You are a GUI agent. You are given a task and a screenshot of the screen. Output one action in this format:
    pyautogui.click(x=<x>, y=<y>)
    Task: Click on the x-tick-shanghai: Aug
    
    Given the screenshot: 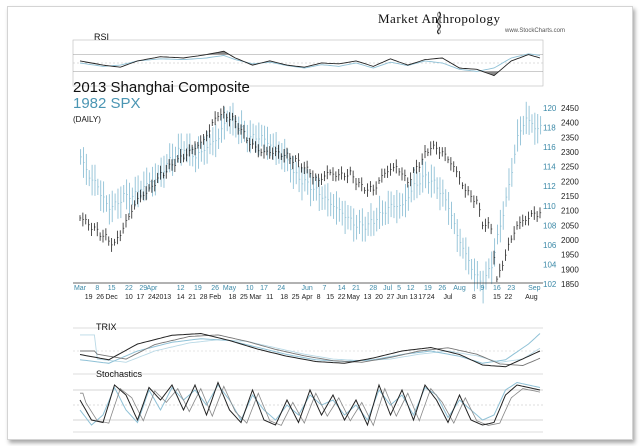 What is the action you would take?
    pyautogui.click(x=531, y=297)
    